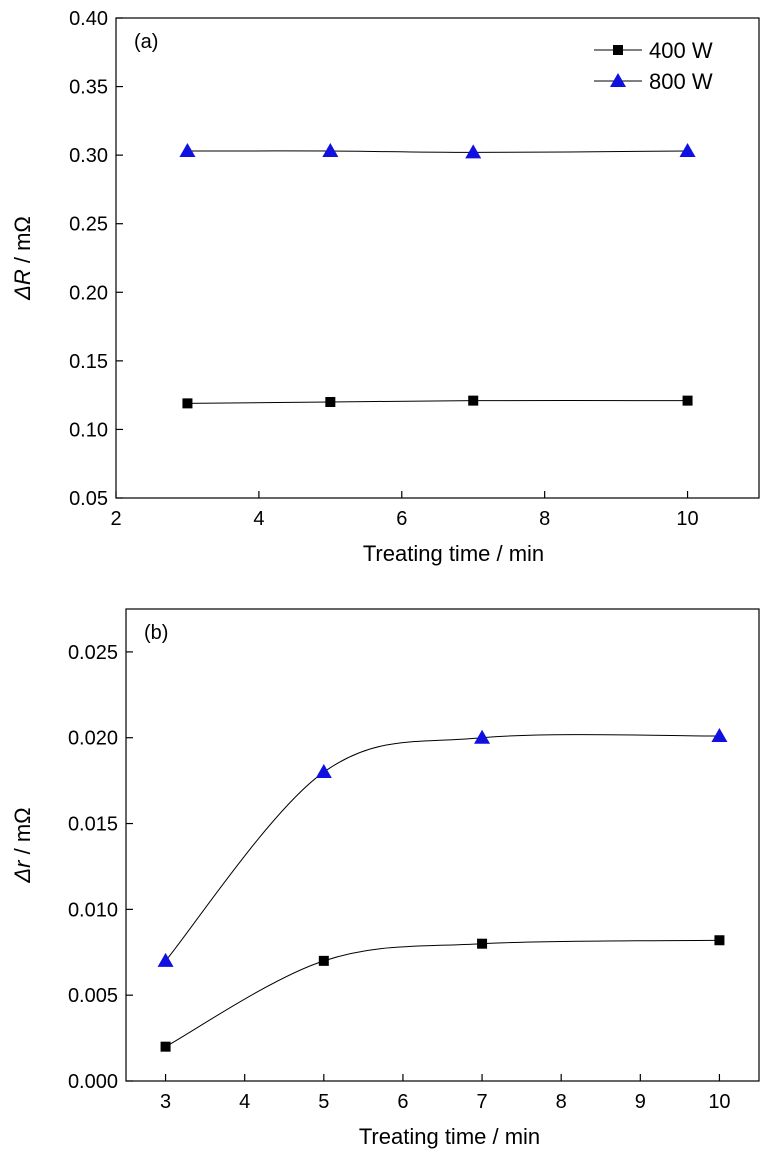 This screenshot has width=768, height=1168. Describe the element at coordinates (640, 1102) in the screenshot. I see `x-tick-label: 9` at that location.